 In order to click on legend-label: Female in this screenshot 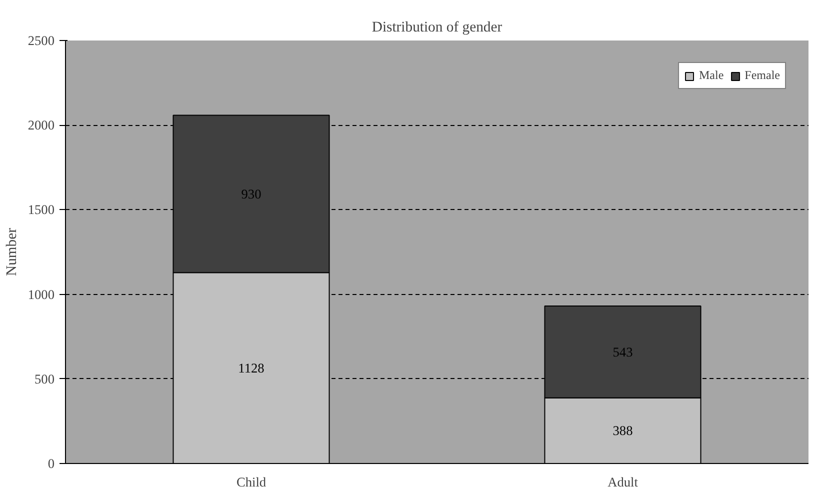, I will do `click(762, 75)`.